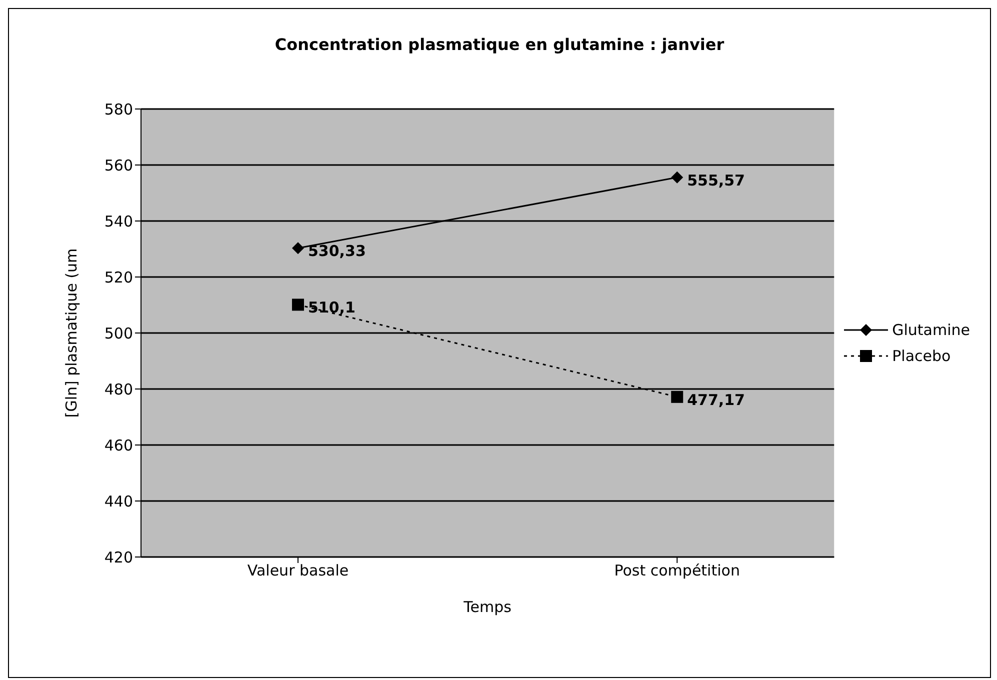 The height and width of the screenshot is (680, 997). Describe the element at coordinates (921, 356) in the screenshot. I see `legend-label: Placebo` at that location.